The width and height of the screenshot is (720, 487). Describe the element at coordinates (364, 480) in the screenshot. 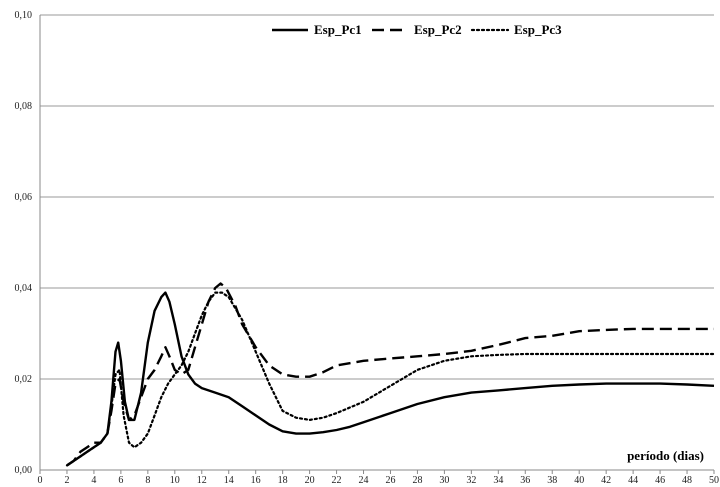

I see `x-tick-label: 24` at that location.